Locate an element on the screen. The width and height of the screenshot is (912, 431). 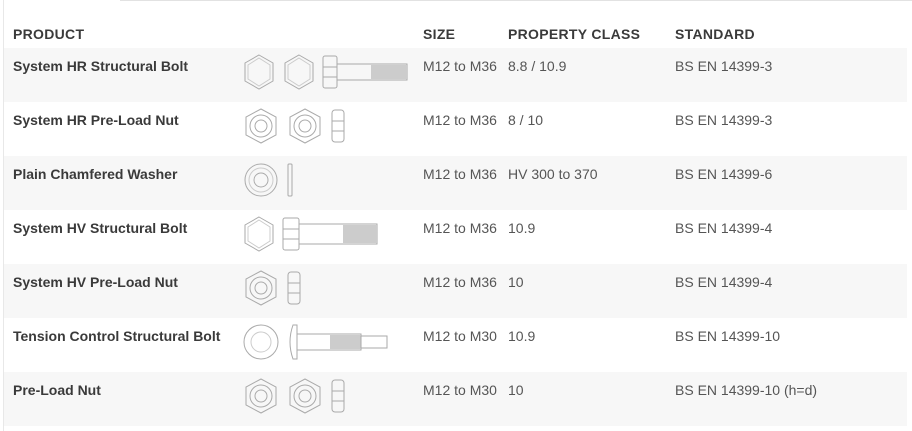
property-class-cell: 8 / 10 is located at coordinates (526, 120).